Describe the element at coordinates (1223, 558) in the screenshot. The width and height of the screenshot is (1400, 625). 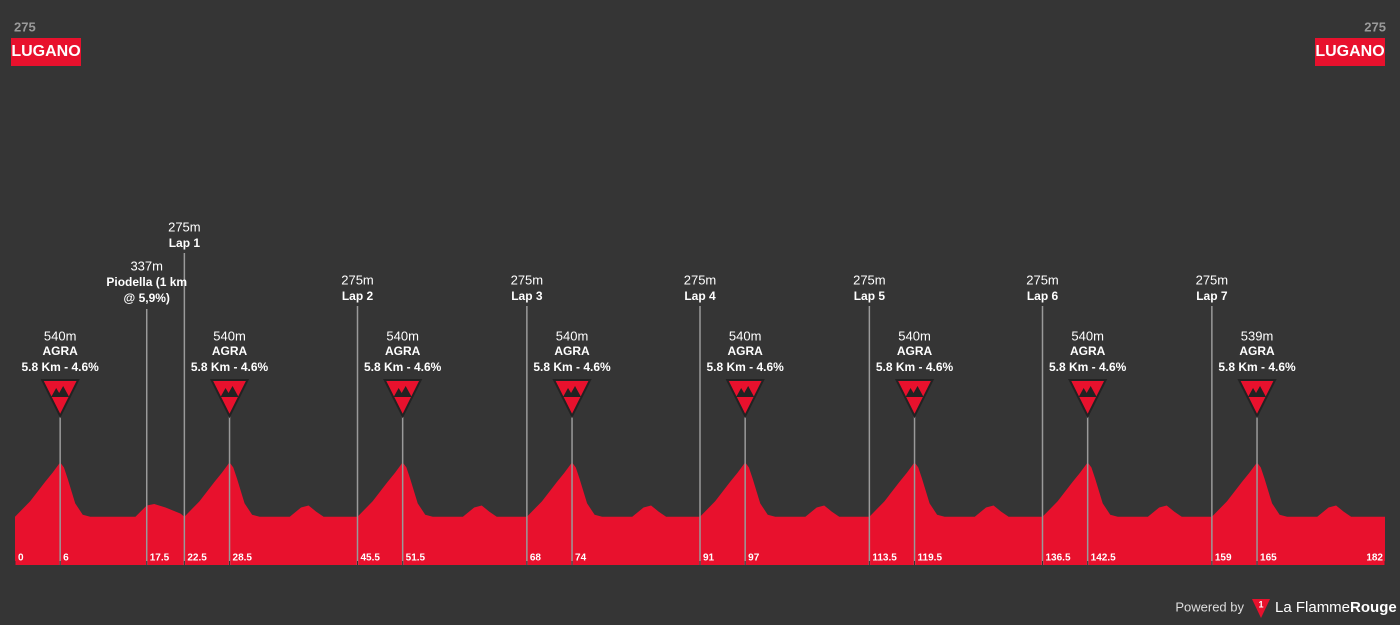
I see `x-tick-label: 159` at that location.